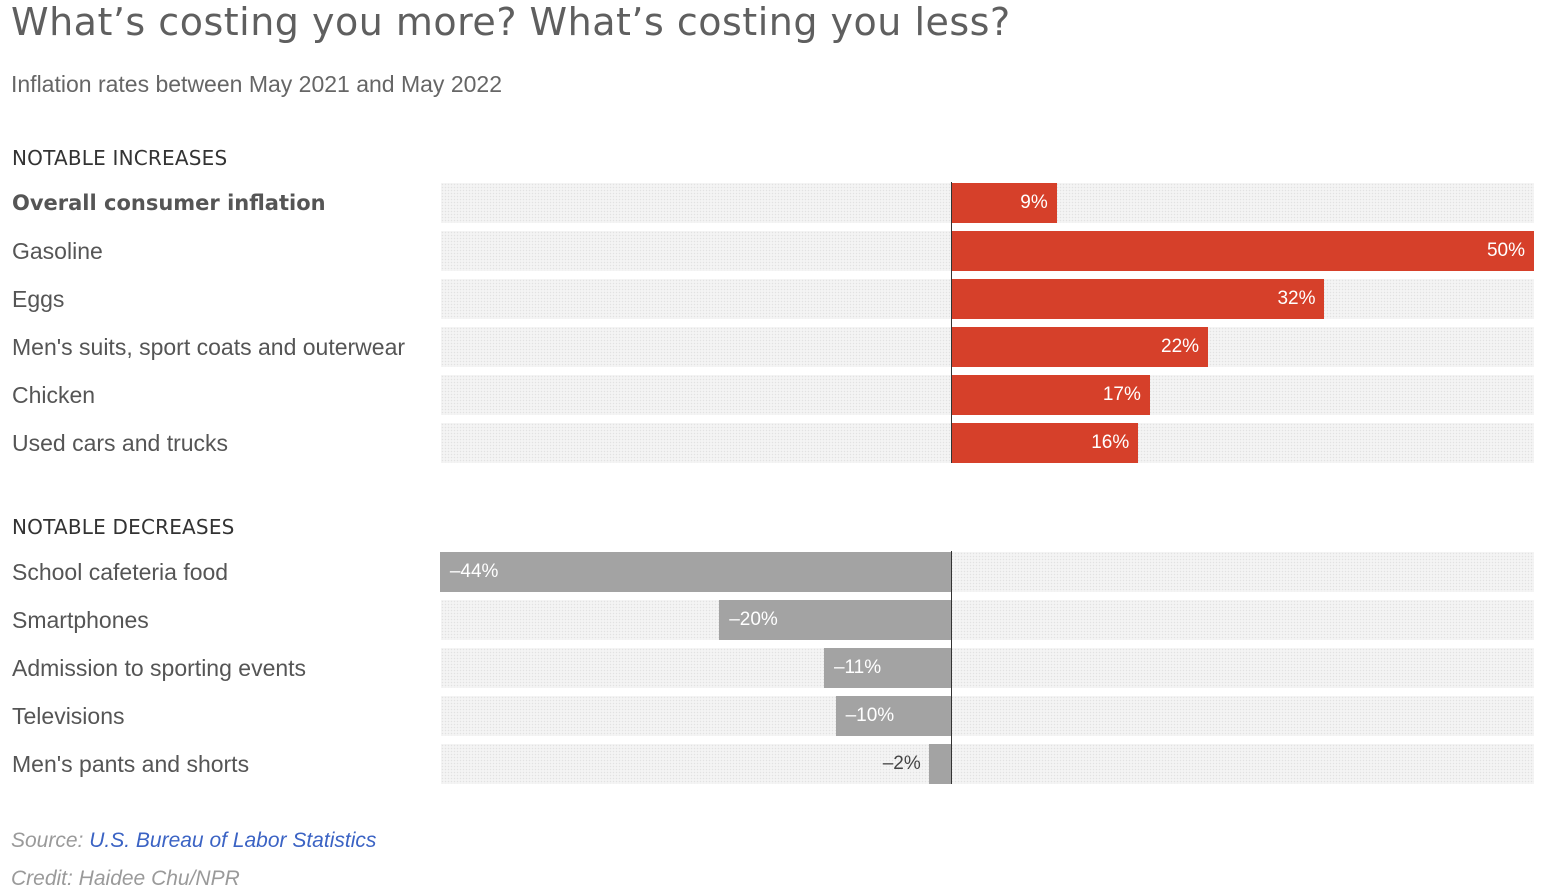  What do you see at coordinates (125, 878) in the screenshot?
I see `credit-line: Credit: Haidee Chu/NPR` at bounding box center [125, 878].